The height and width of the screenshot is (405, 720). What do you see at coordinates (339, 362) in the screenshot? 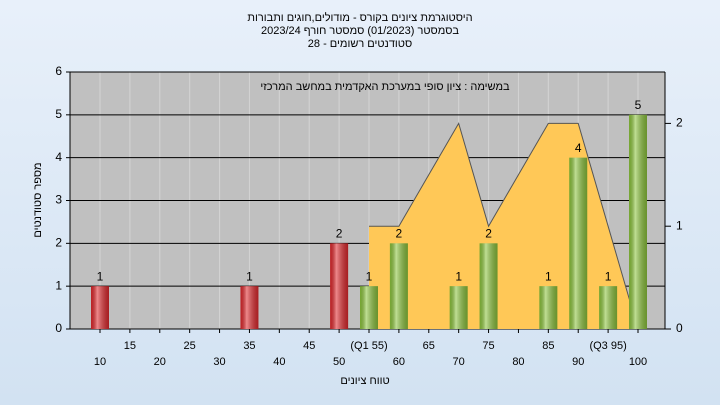
I see `x-tick-label: 50` at bounding box center [339, 362].